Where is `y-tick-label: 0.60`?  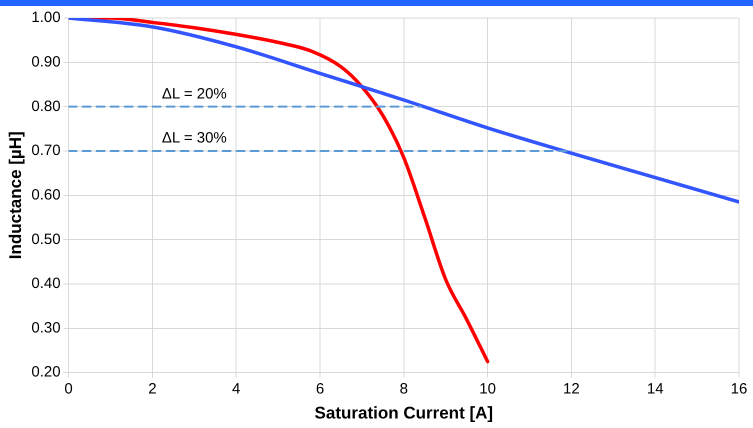 y-tick-label: 0.60 is located at coordinates (46, 195).